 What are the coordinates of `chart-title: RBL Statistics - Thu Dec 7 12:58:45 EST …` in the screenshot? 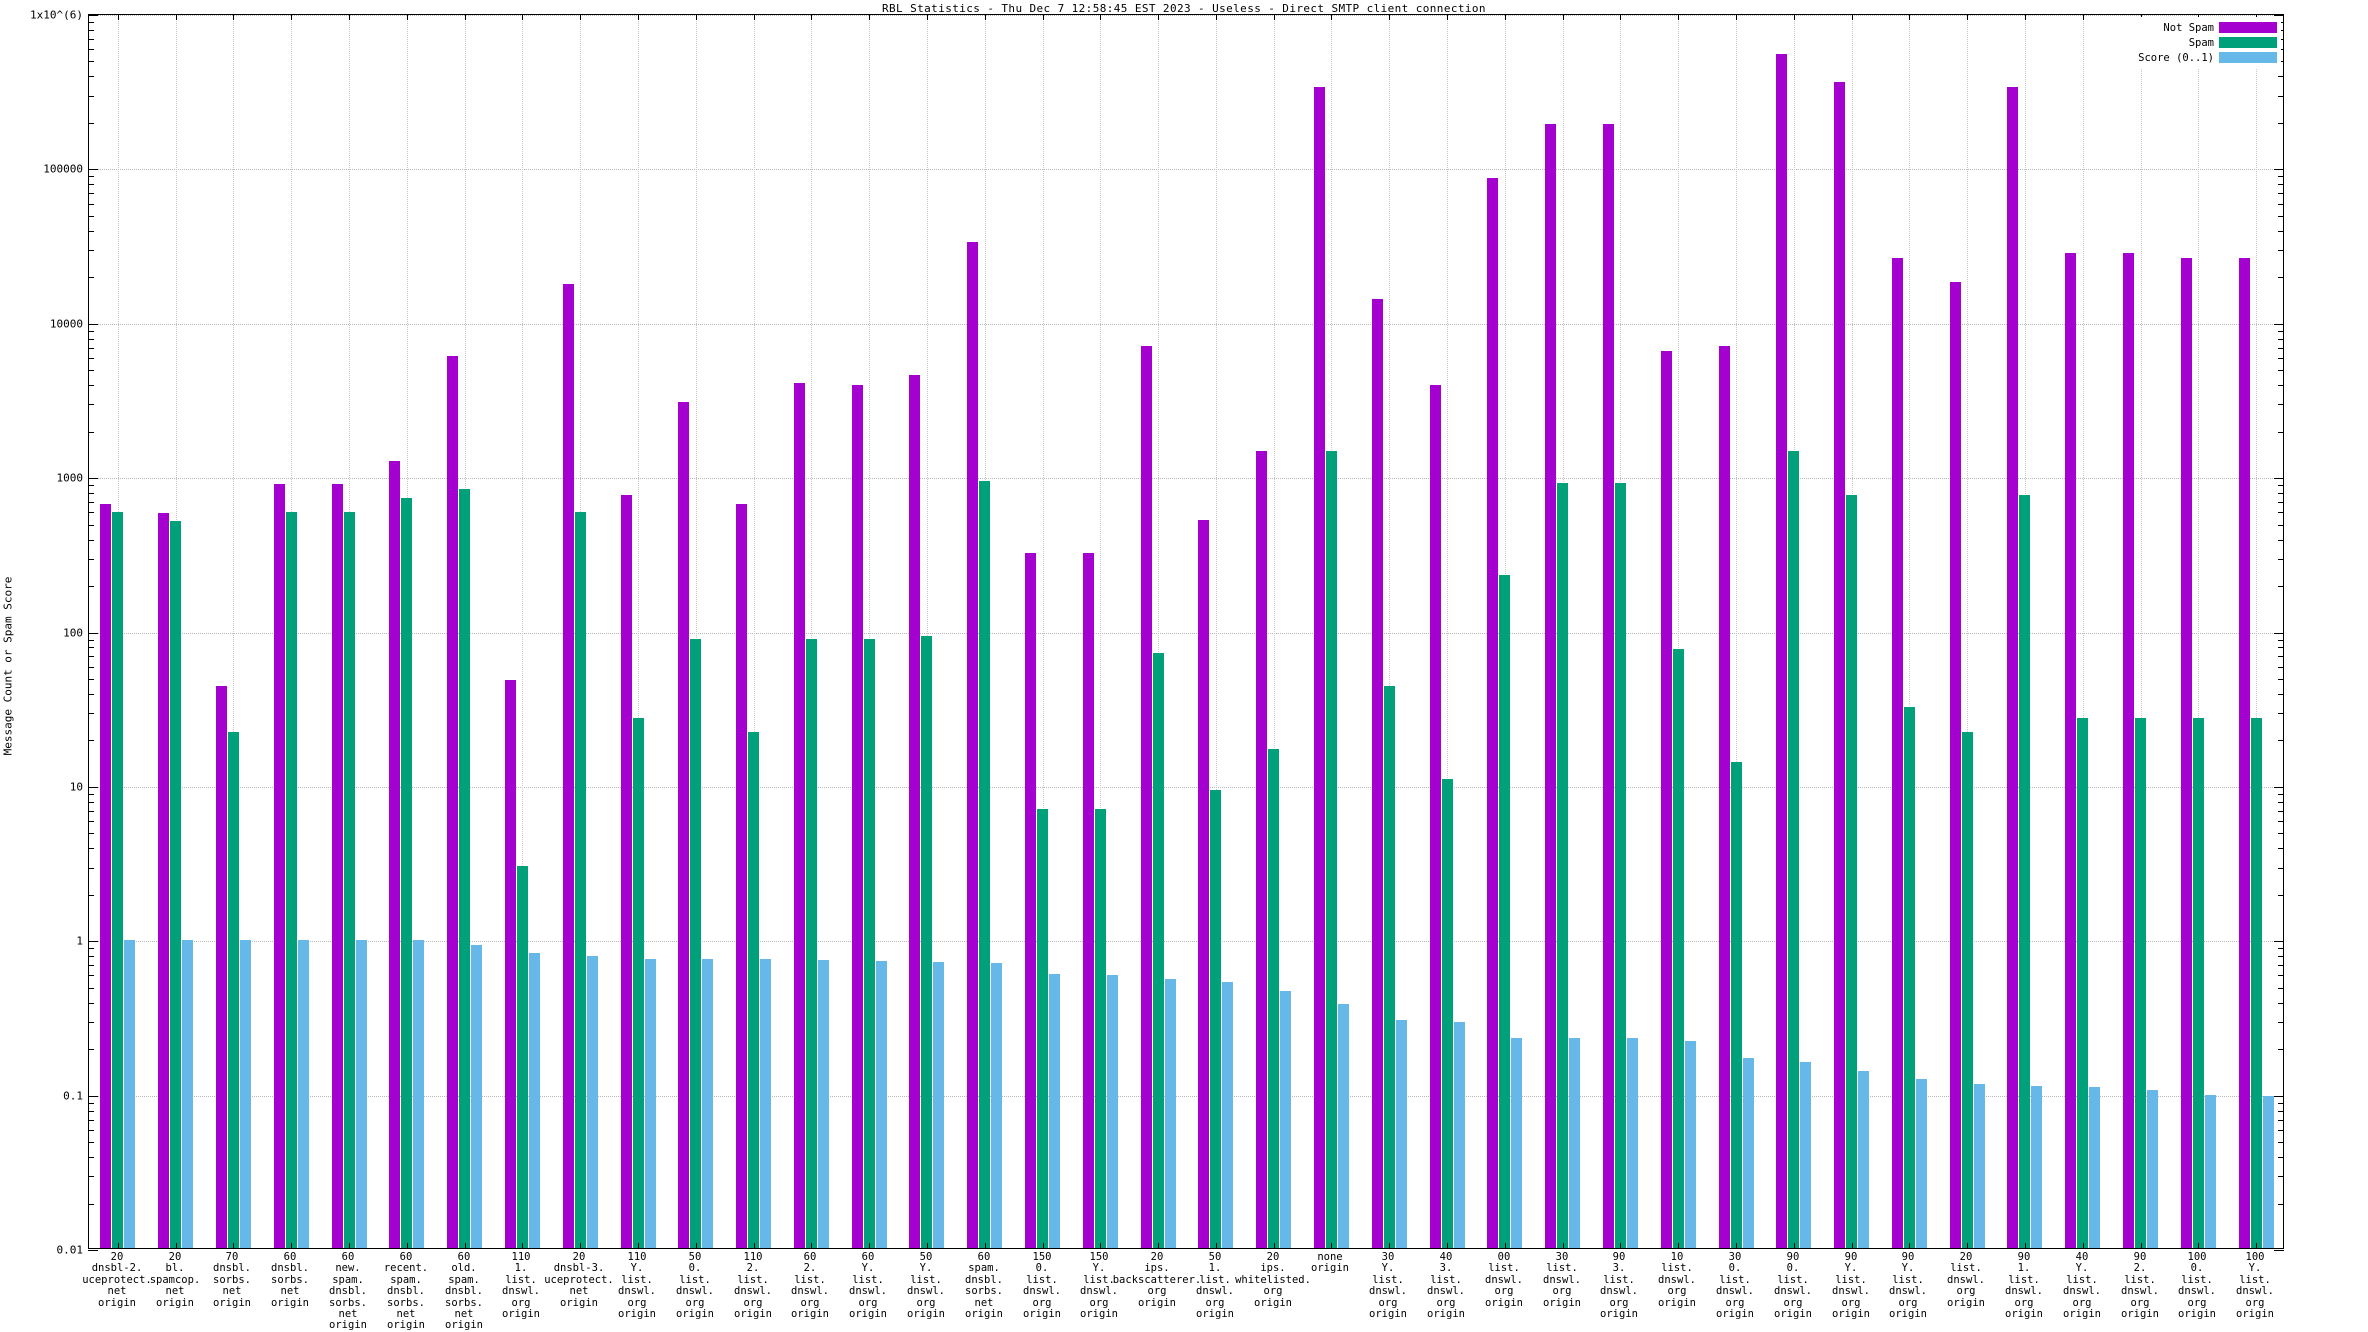 It's located at (1184, 8).